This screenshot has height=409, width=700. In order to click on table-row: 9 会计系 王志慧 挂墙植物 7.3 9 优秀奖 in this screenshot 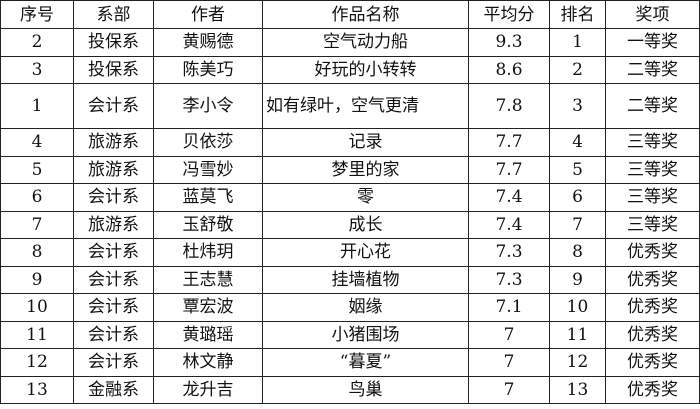, I will do `click(350, 279)`.